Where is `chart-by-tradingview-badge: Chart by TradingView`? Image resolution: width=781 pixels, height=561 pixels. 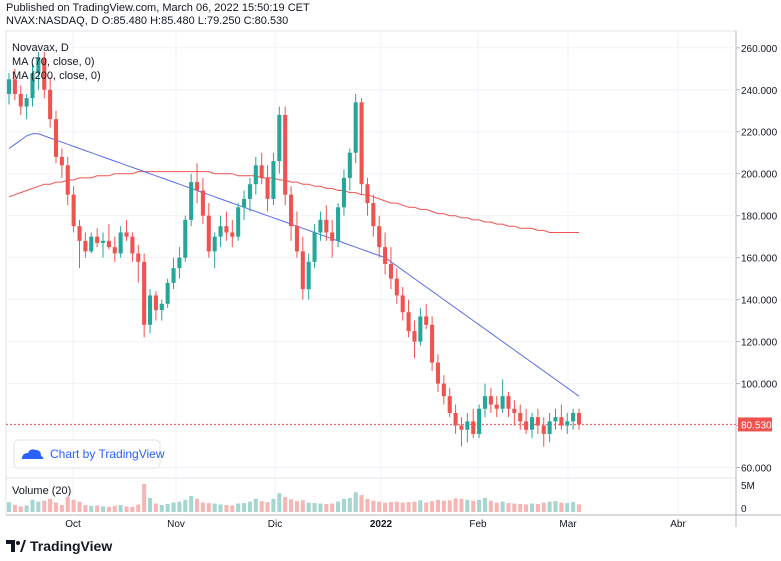 chart-by-tradingview-badge: Chart by TradingView is located at coordinates (89, 454).